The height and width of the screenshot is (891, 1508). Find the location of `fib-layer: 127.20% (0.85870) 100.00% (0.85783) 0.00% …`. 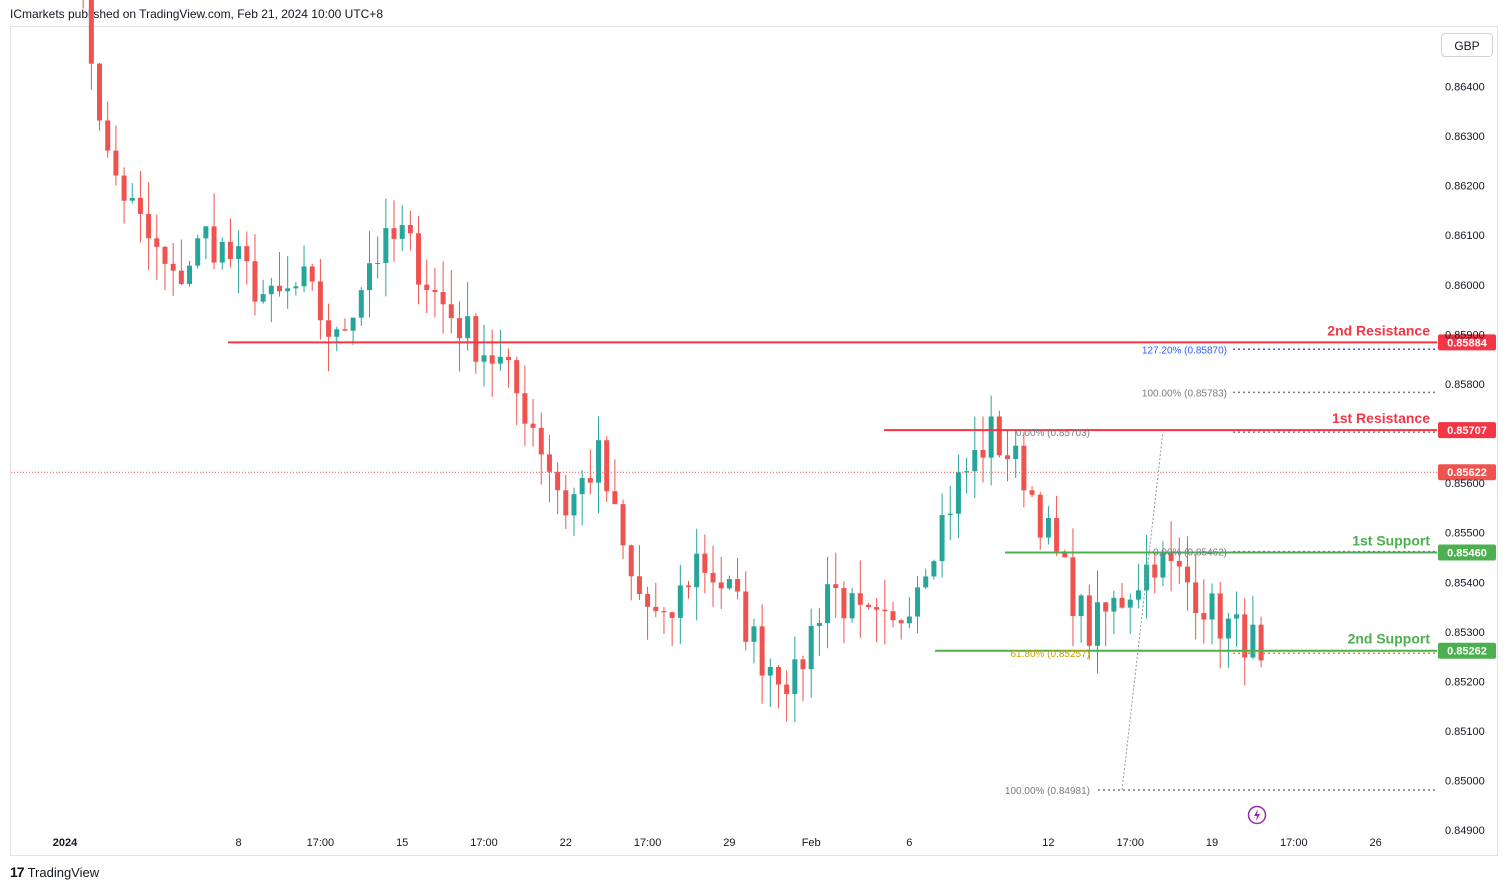

fib-layer: 127.20% (0.85870) 100.00% (0.85783) 0.00% … is located at coordinates (1221, 571).